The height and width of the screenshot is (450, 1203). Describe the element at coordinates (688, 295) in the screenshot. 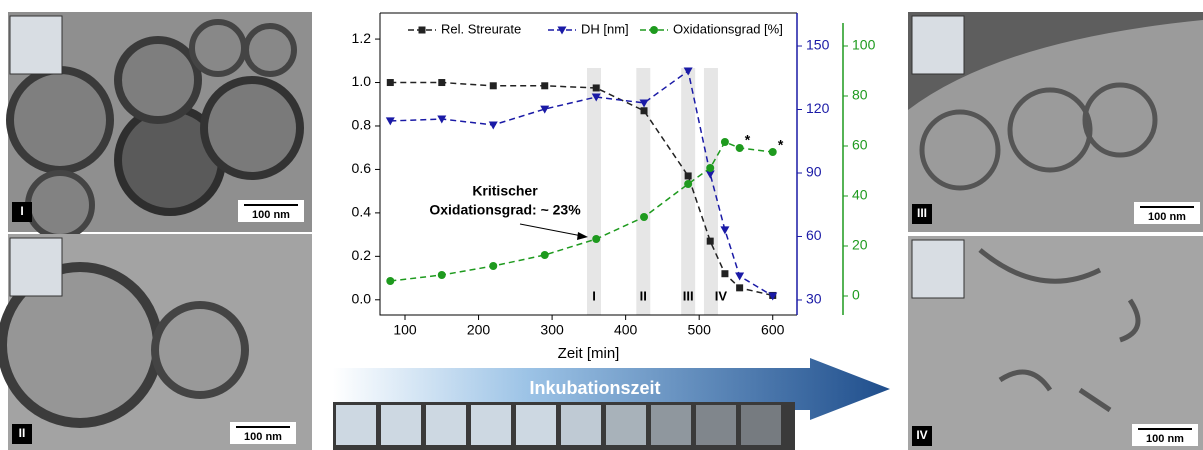

I see `band-label: III` at that location.